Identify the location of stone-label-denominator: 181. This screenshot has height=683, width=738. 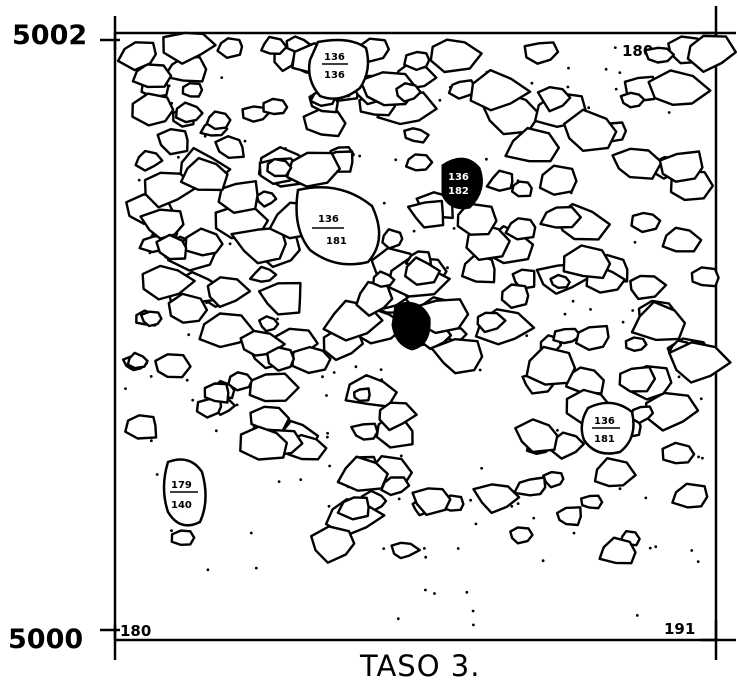
(604, 439).